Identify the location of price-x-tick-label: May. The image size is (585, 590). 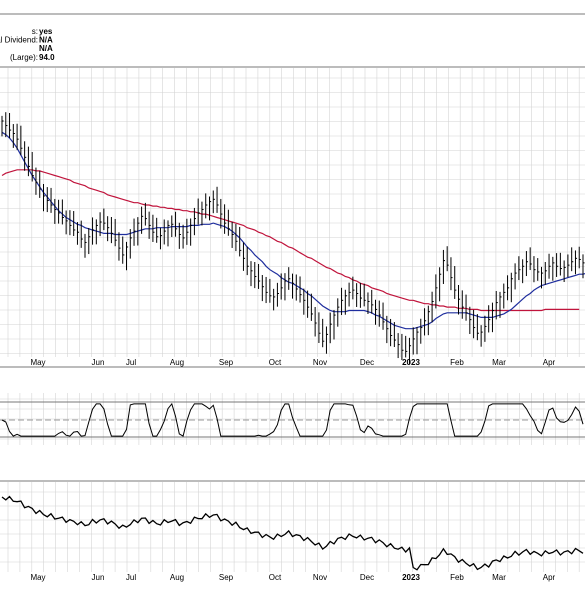
(37, 362).